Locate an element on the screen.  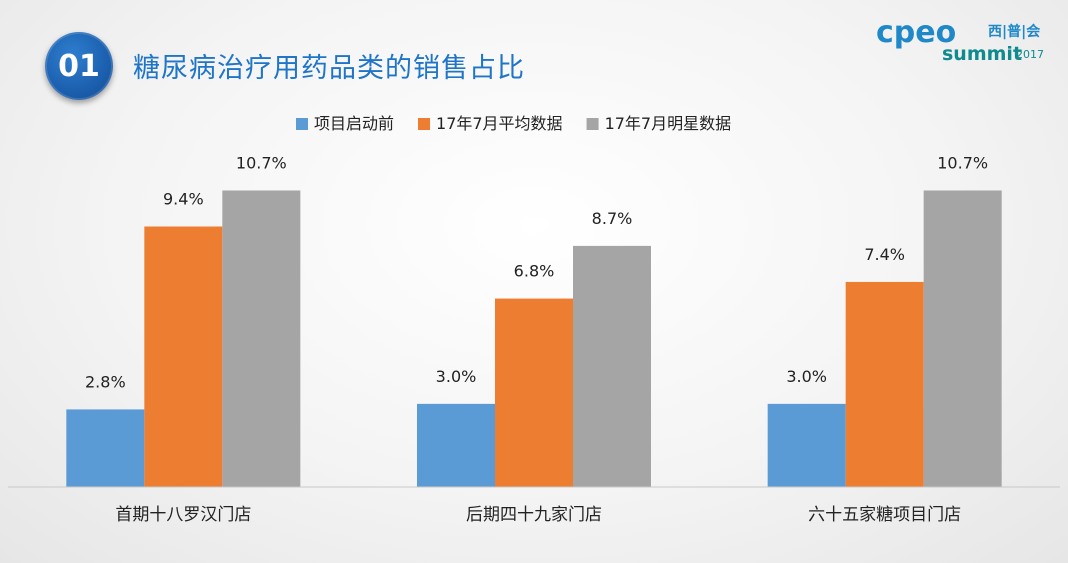
legend-label: 17年7月平均数据 is located at coordinates (499, 123).